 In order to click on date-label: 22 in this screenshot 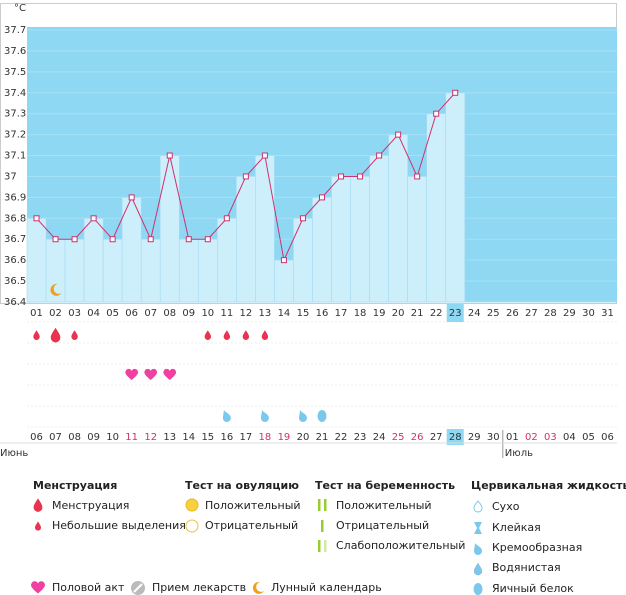, I will do `click(341, 437)`.